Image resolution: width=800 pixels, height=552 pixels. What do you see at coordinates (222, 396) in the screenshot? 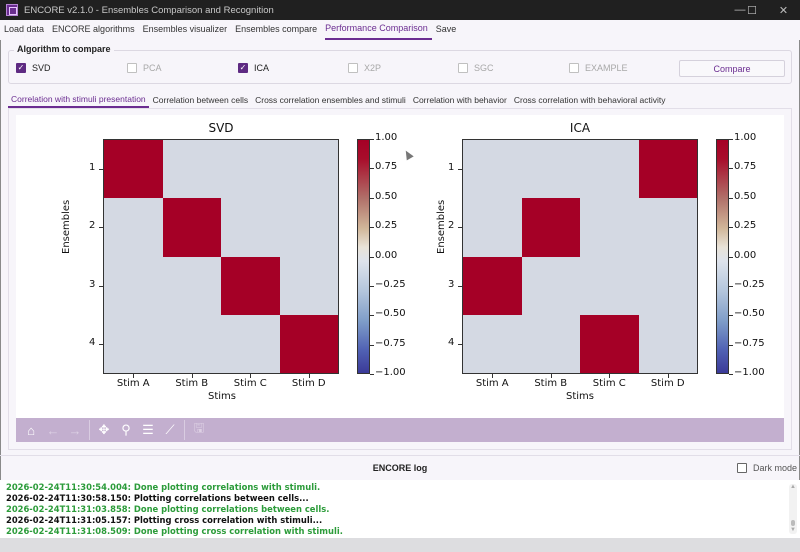
I see `x-axis-label: Stims` at bounding box center [222, 396].